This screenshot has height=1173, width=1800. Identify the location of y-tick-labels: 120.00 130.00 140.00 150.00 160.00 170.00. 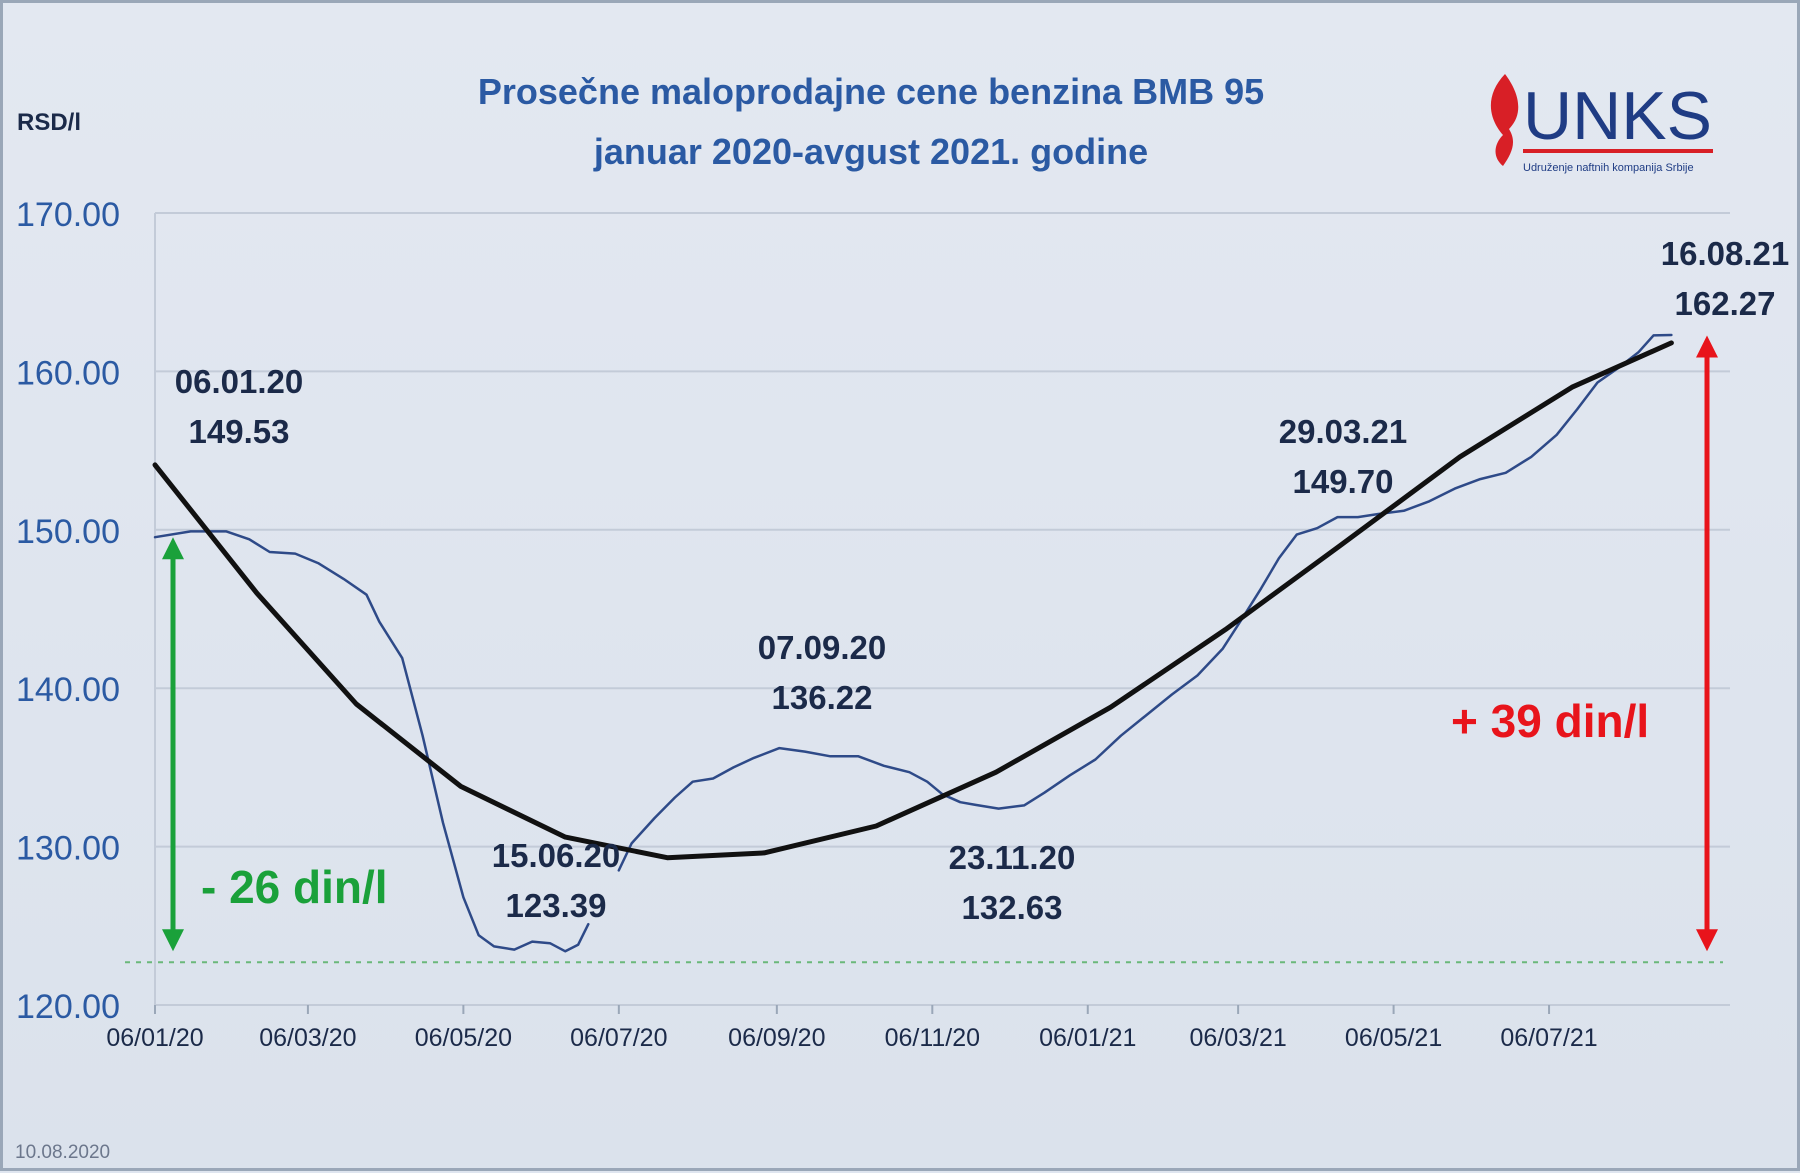
(68, 611).